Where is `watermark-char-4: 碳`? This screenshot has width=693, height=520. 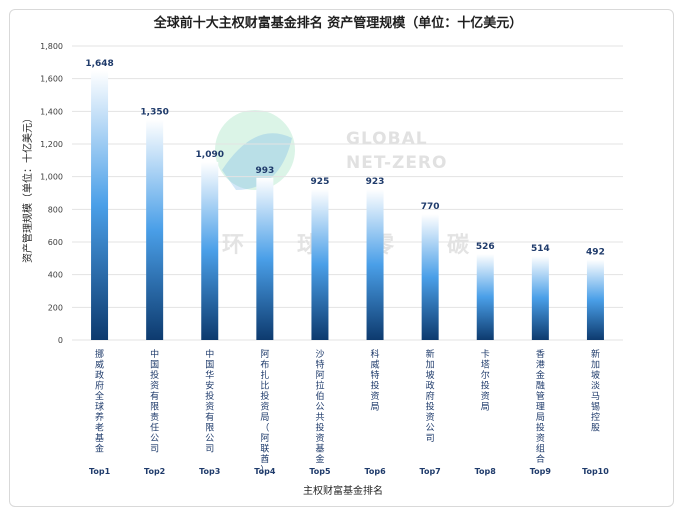 watermark-char-4: 碳 is located at coordinates (458, 245).